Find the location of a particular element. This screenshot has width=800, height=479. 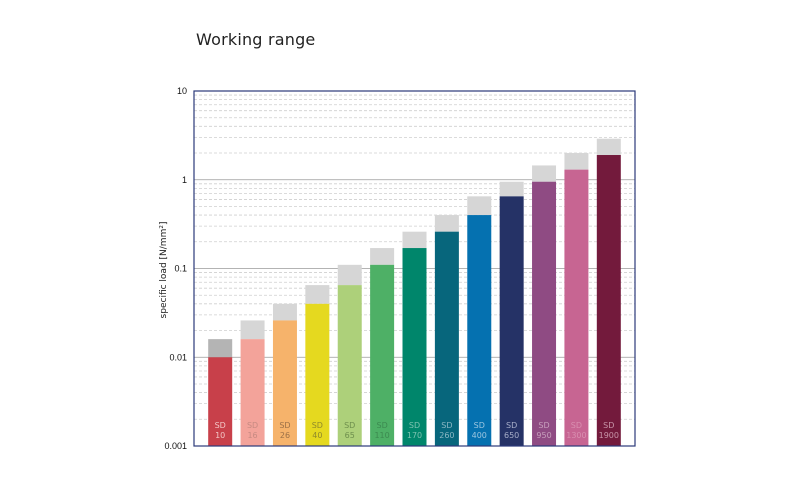

bar-label-number: 10 is located at coordinates (220, 435).